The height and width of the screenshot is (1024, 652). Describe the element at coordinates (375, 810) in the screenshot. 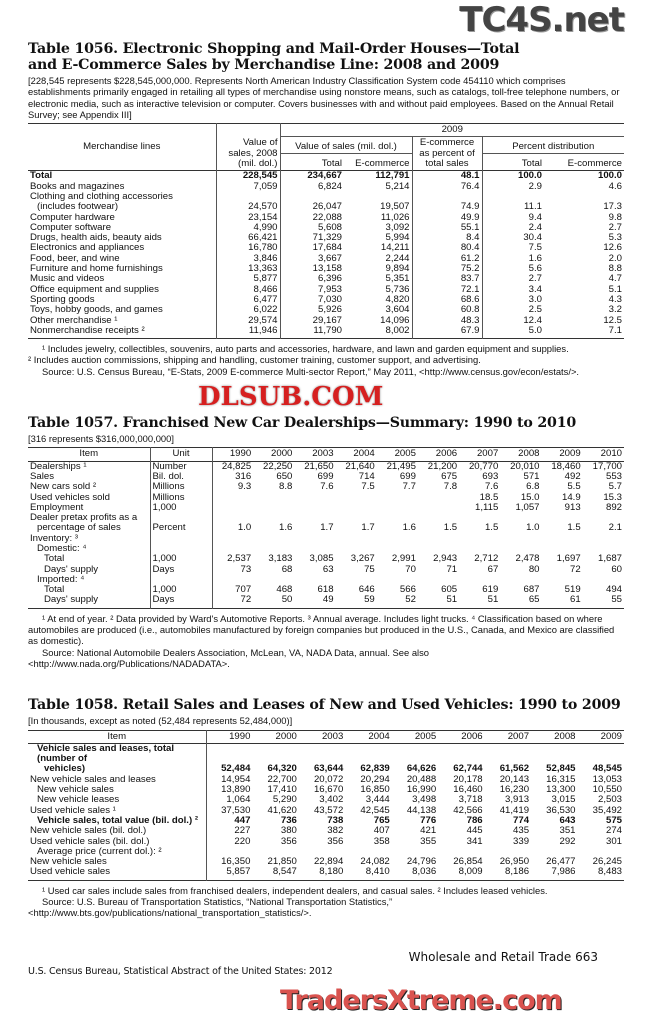

I see `table-cell: 42,545` at that location.